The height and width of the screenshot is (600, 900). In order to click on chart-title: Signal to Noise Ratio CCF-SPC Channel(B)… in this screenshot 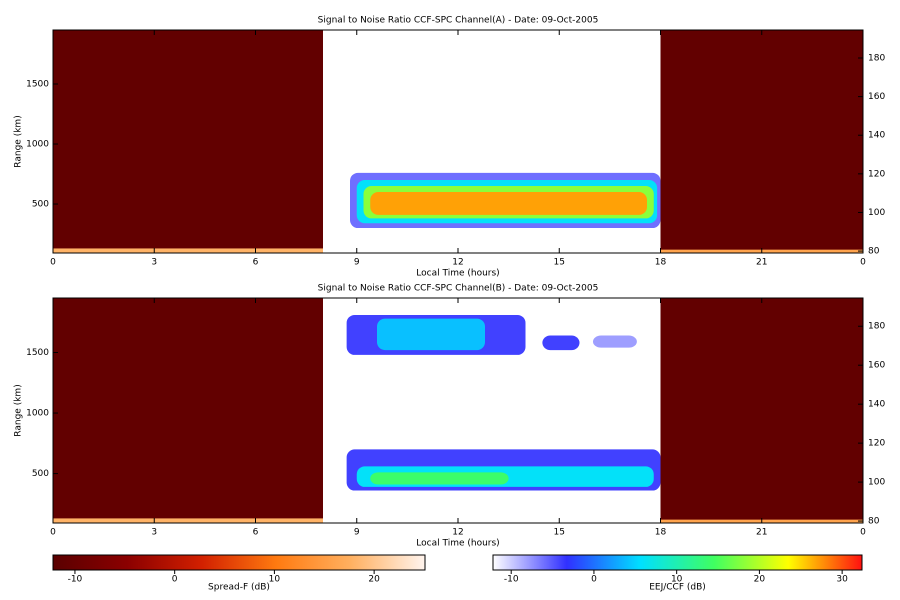, I will do `click(458, 289)`.